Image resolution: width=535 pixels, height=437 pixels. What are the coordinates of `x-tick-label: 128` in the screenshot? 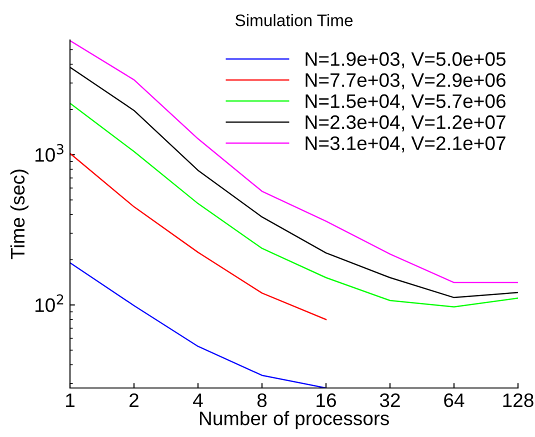 It's located at (518, 400).